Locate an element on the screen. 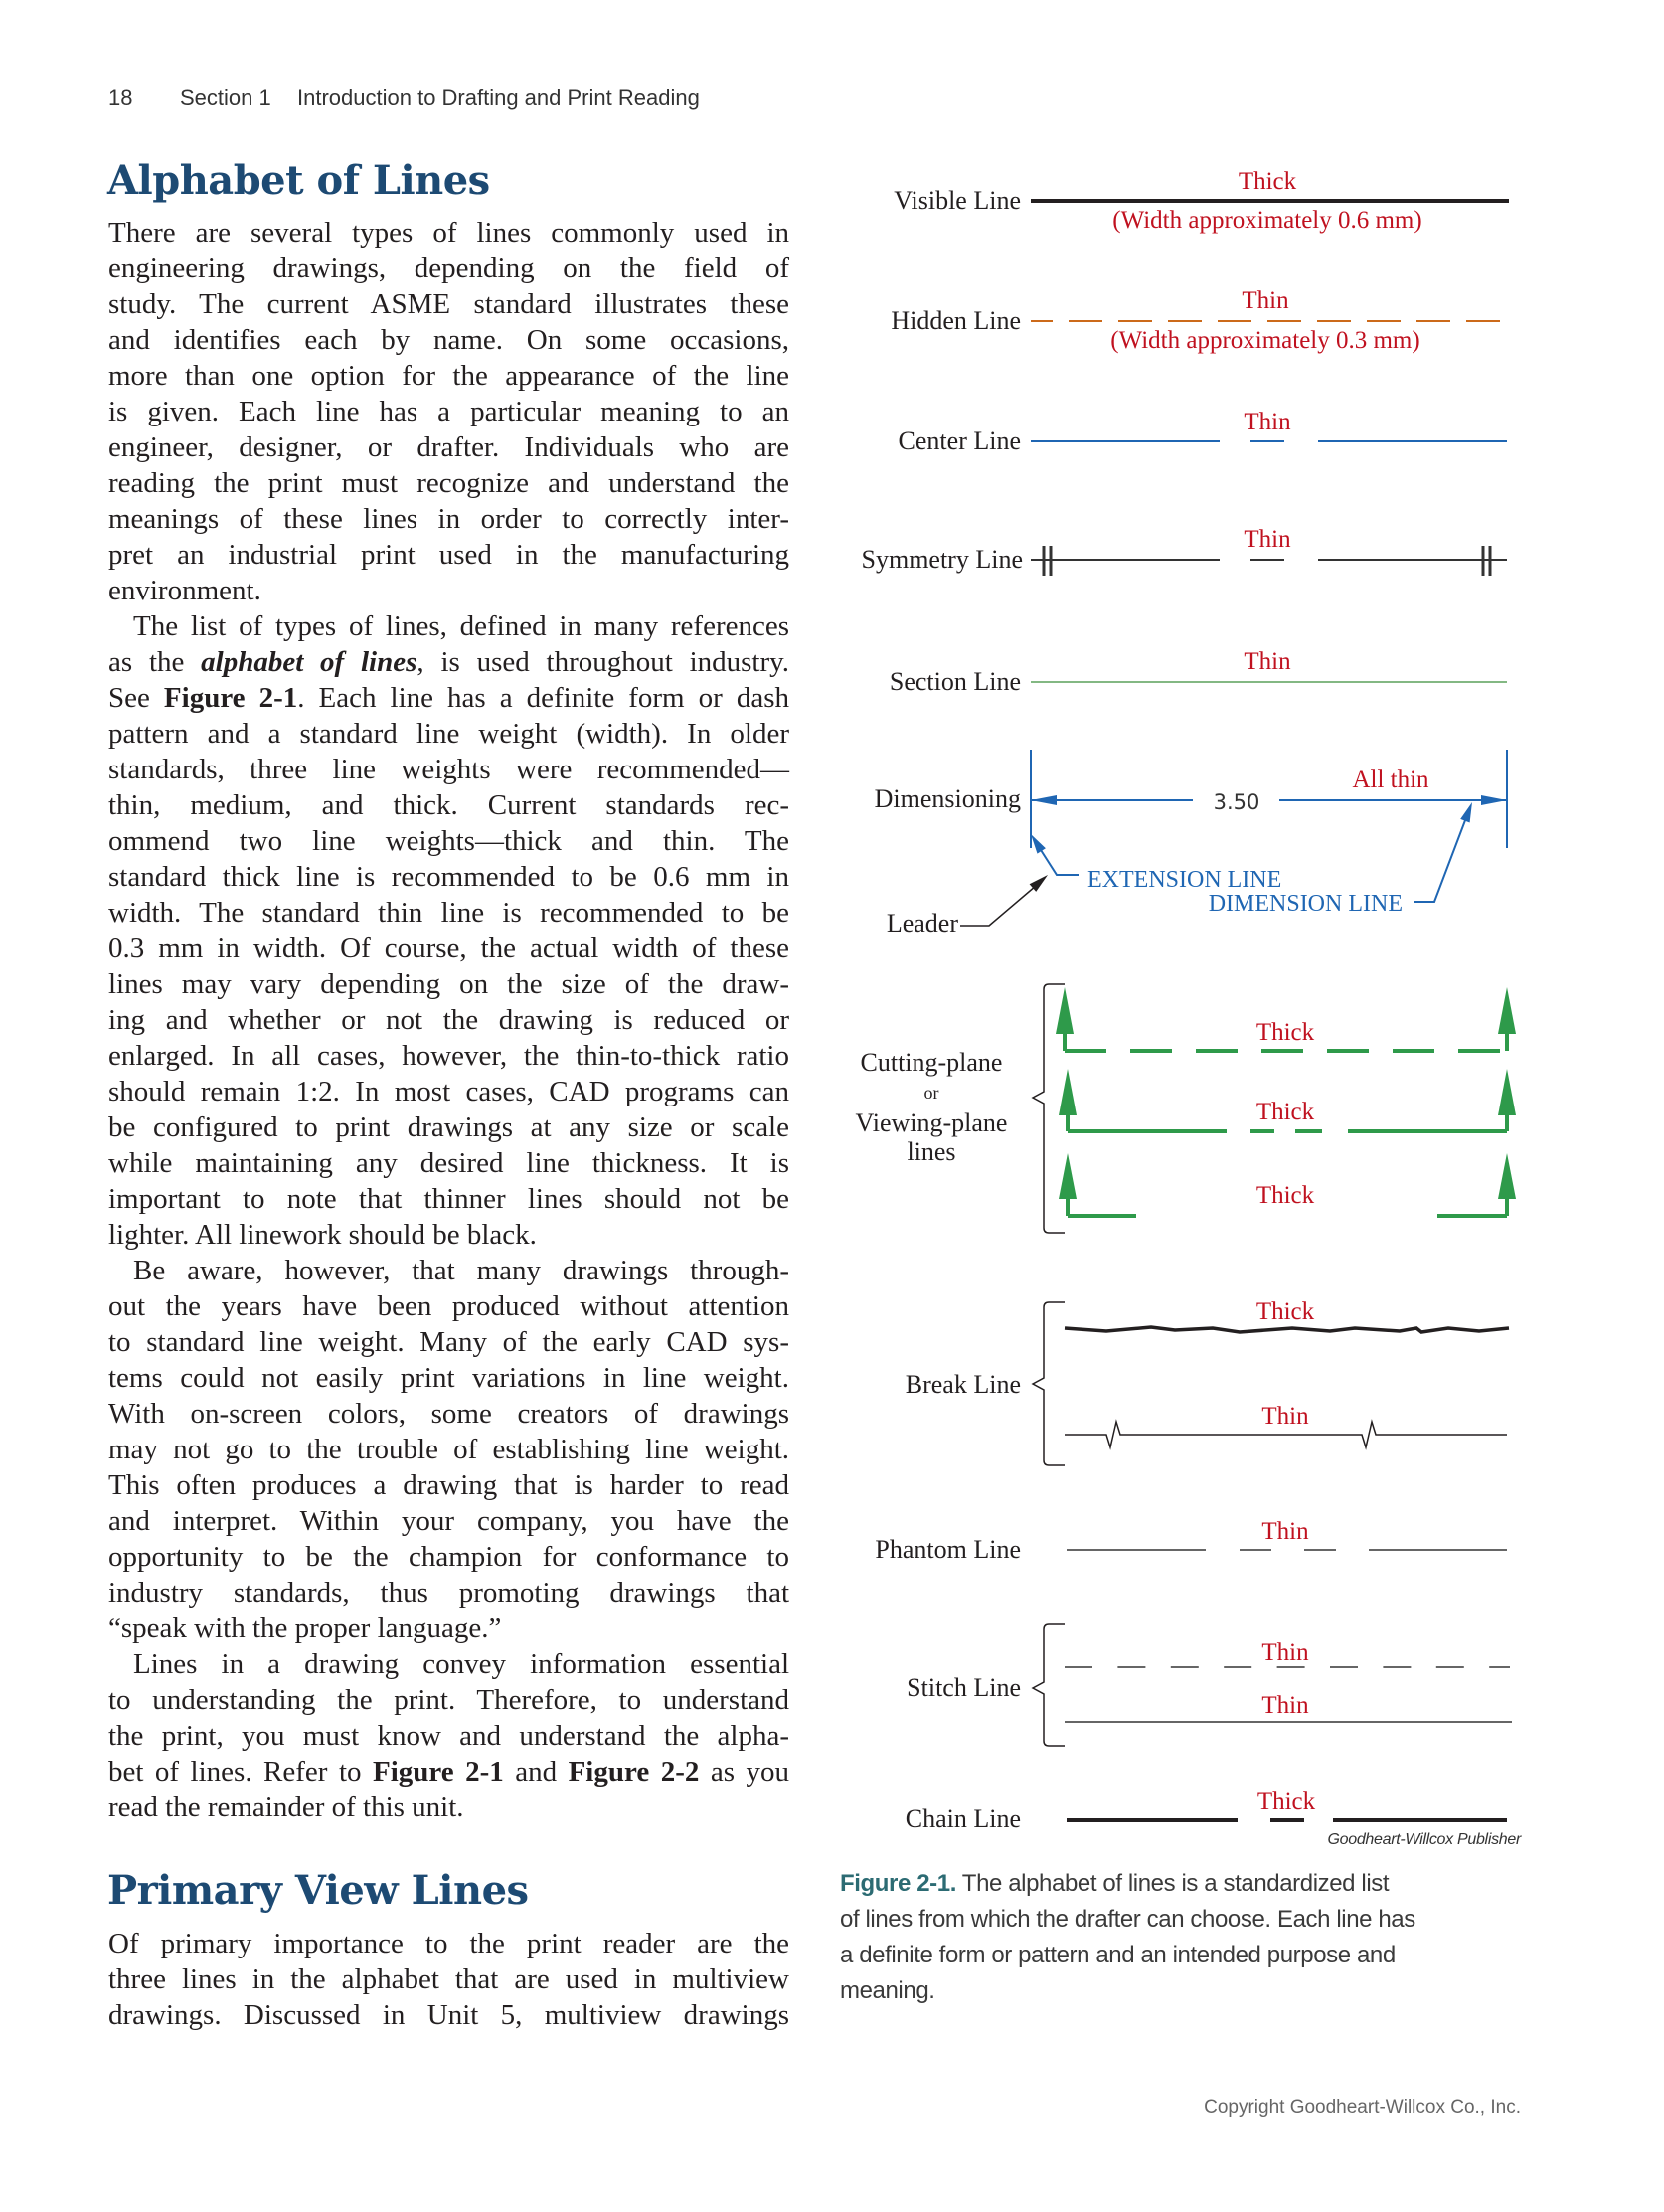 The width and height of the screenshot is (1664, 2212). break-line-weight-thin: Thin is located at coordinates (1285, 1416).